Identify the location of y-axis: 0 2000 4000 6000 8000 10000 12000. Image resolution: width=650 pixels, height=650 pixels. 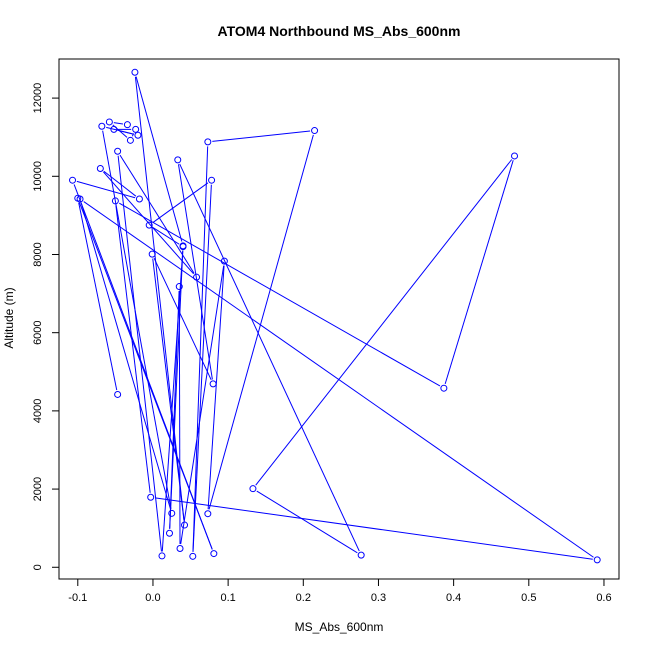
(46, 326).